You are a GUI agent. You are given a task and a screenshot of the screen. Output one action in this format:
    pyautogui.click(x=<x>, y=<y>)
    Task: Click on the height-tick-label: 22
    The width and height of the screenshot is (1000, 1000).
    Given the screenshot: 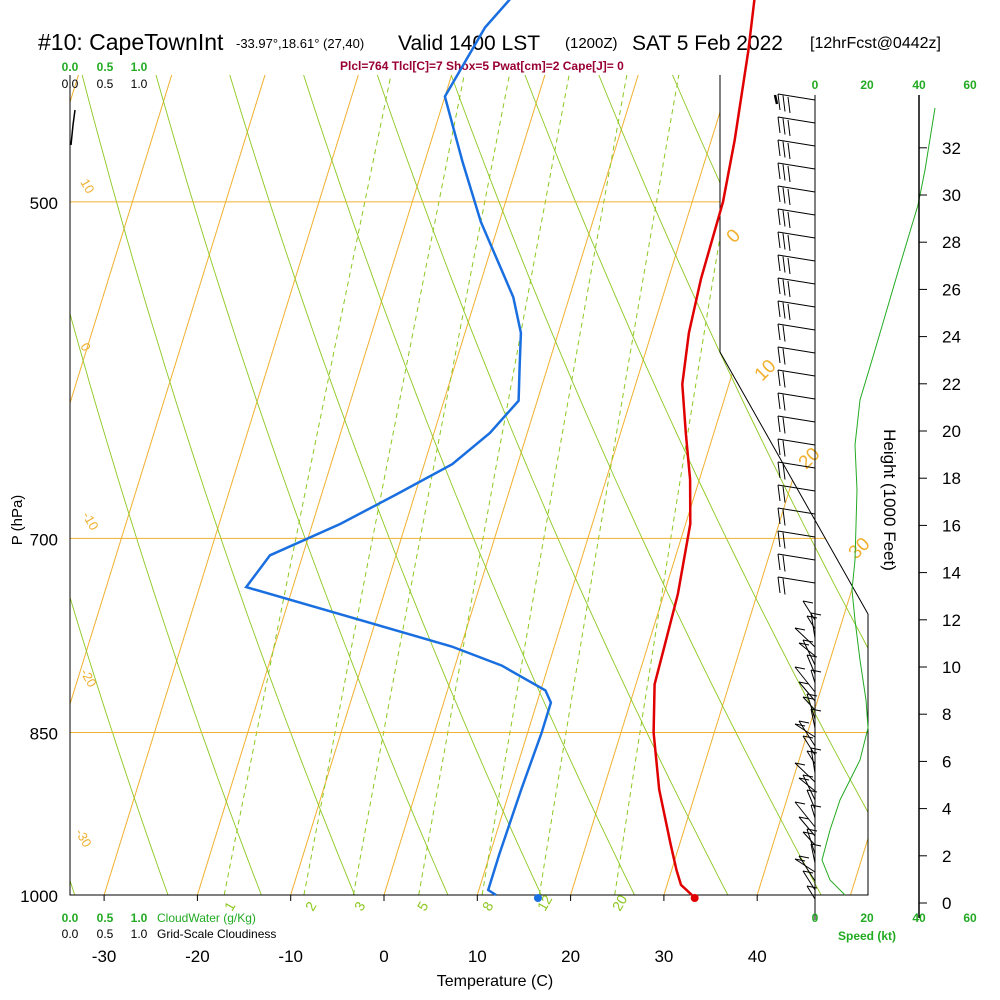 What is the action you would take?
    pyautogui.click(x=951, y=384)
    